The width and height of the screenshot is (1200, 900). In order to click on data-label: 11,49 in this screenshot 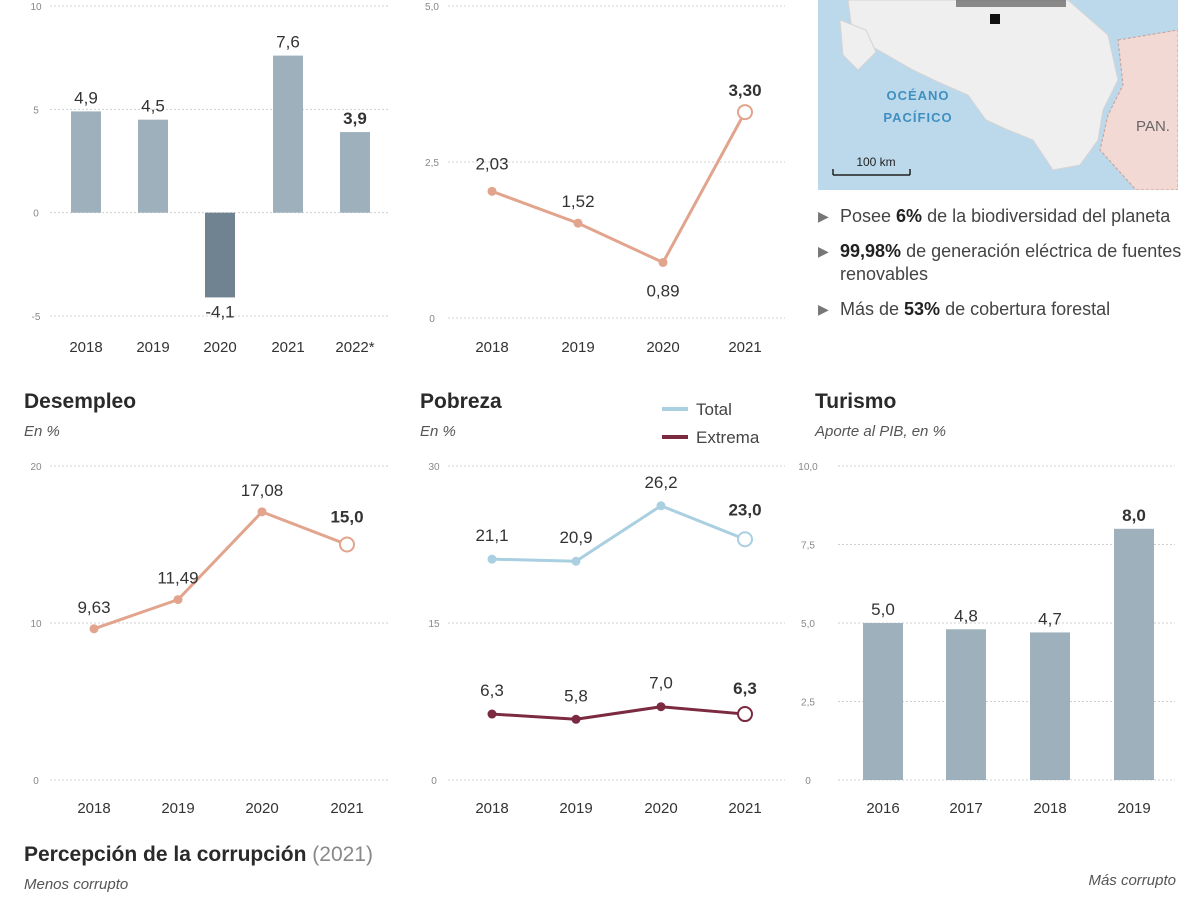, I will do `click(177, 578)`.